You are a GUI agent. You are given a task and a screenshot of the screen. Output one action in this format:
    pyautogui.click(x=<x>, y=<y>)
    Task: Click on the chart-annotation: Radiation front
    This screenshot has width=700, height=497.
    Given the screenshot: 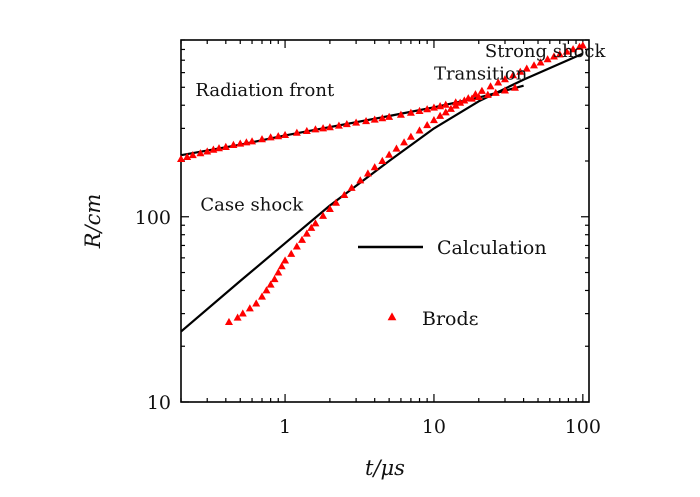 What is the action you would take?
    pyautogui.click(x=265, y=90)
    